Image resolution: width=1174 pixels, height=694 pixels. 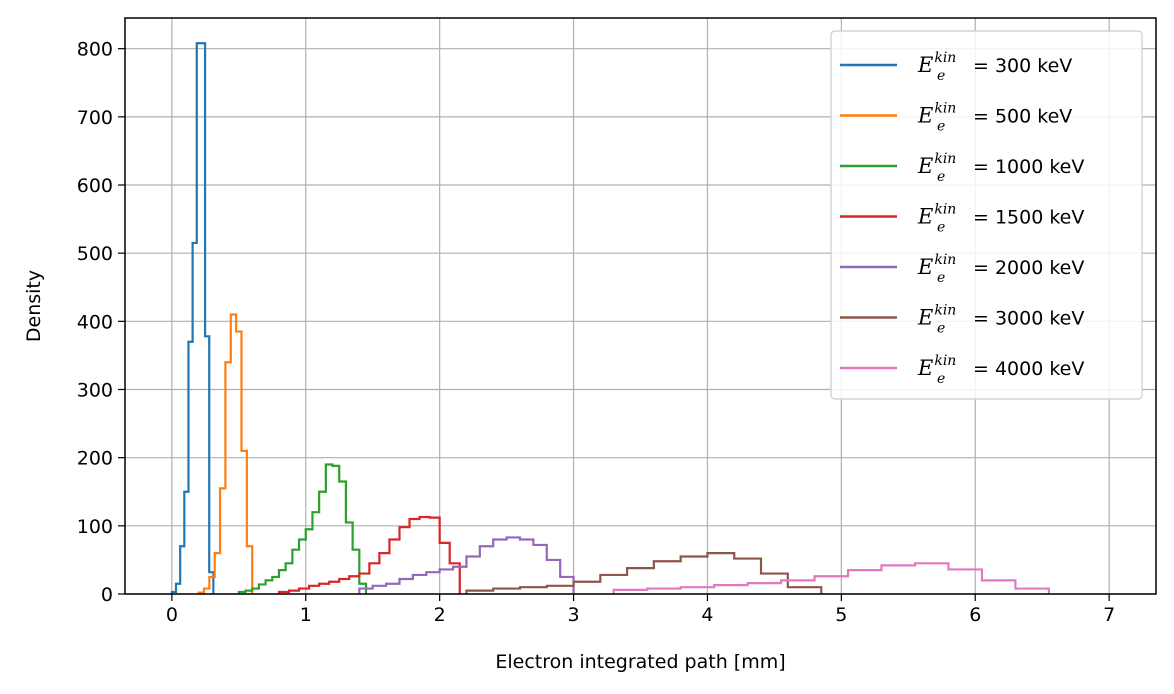 What do you see at coordinates (1022, 66) in the screenshot?
I see `legend-label-0: = 300 keV` at bounding box center [1022, 66].